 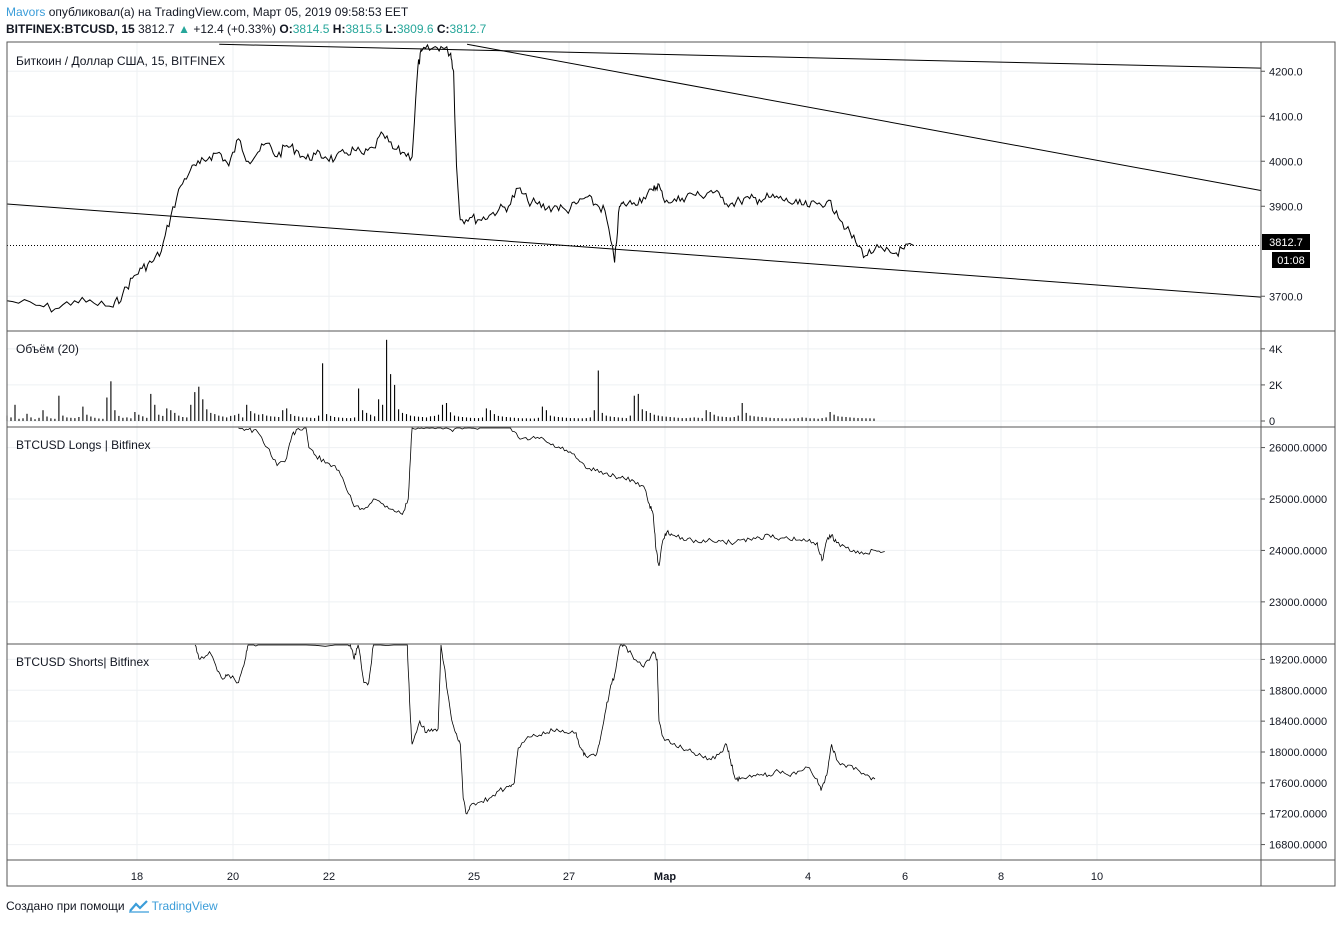 What do you see at coordinates (1298, 603) in the screenshot?
I see `y-tick-label: 23000.0000` at bounding box center [1298, 603].